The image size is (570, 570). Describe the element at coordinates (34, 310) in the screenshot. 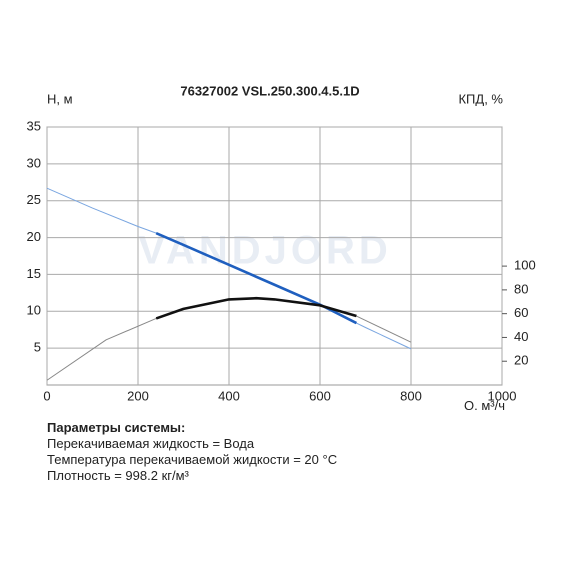

I see `y-tick-label: 10` at that location.